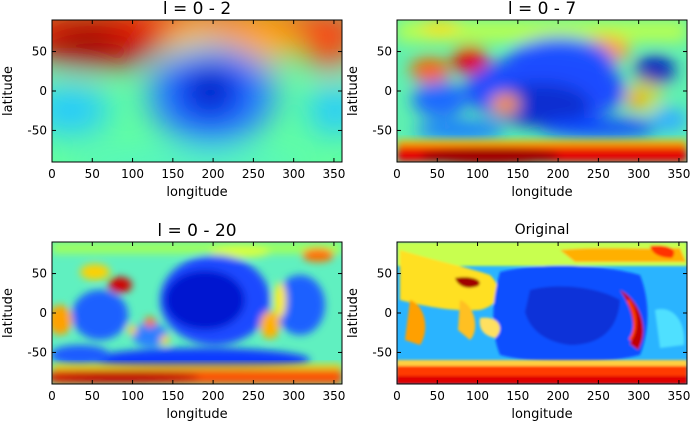  I want to click on panel-title: Original, so click(542, 230).